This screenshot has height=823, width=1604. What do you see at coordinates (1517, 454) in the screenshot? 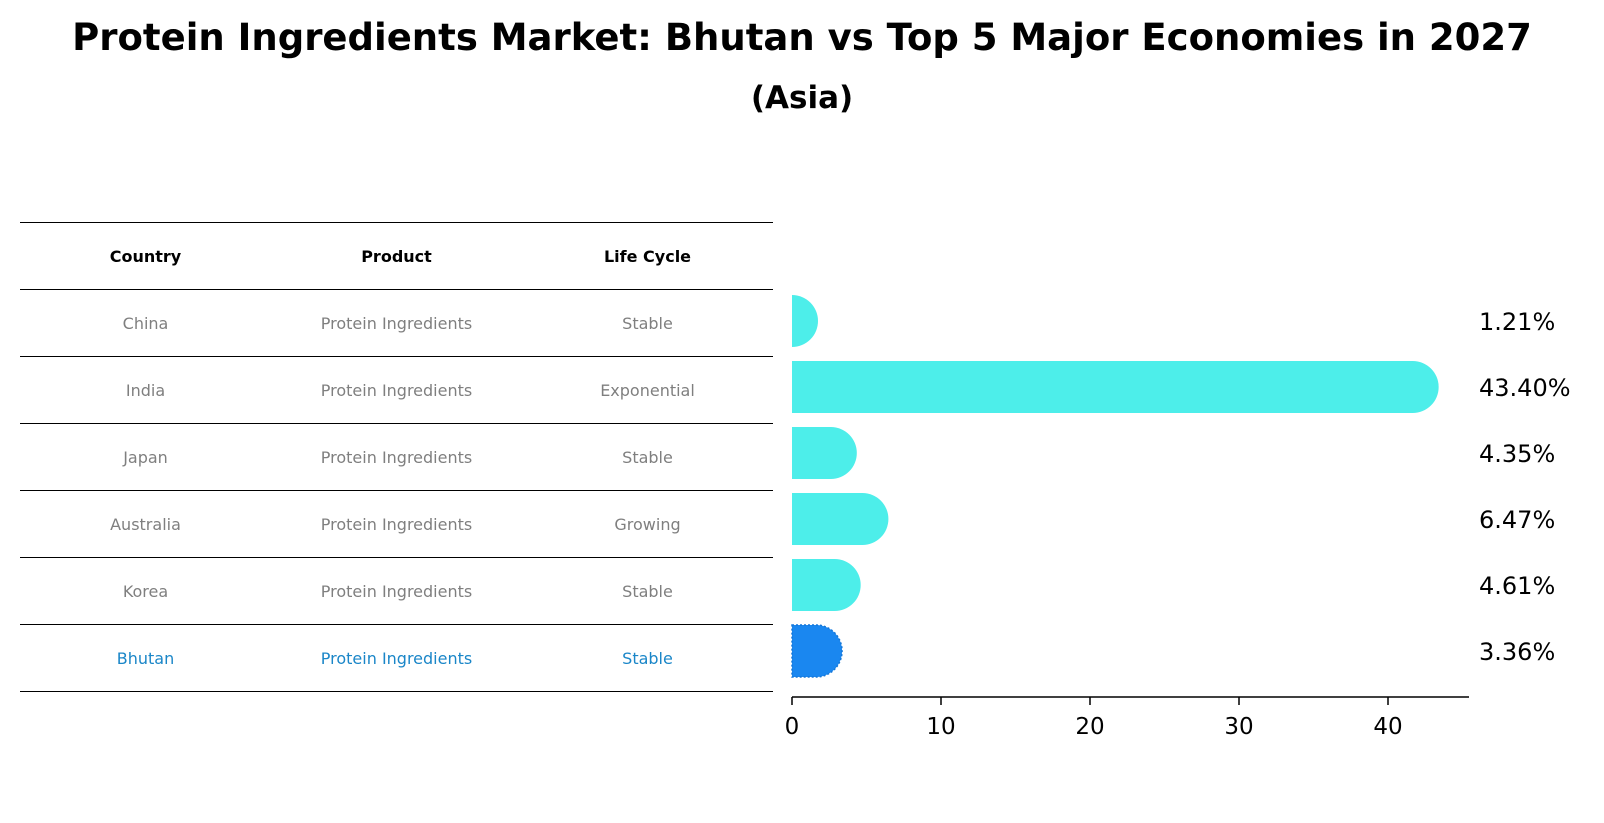
I see `value-label: 4.35%` at bounding box center [1517, 454].